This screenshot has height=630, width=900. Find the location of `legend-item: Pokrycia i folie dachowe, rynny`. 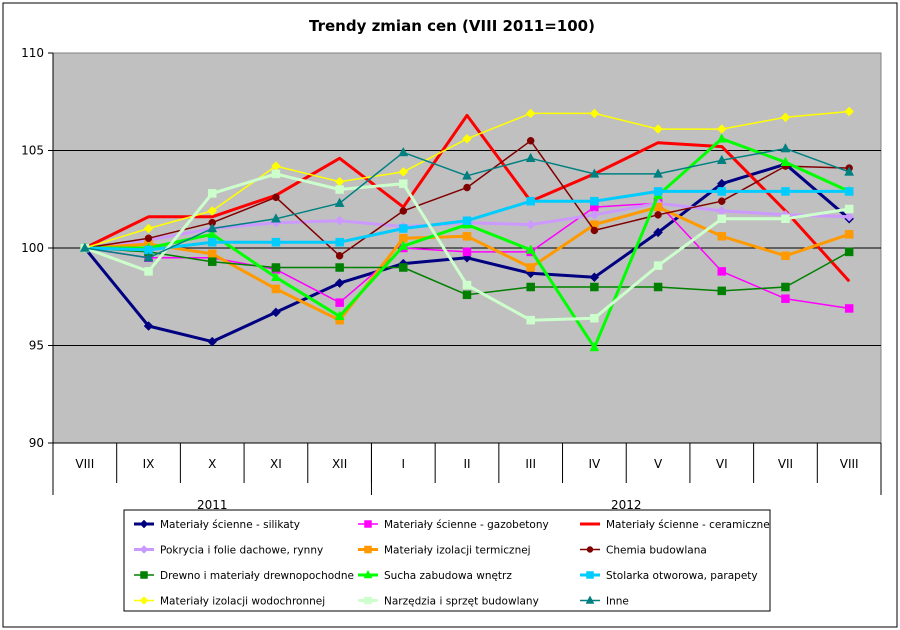

legend-item: Pokrycia i folie dachowe, rynny is located at coordinates (228, 551).